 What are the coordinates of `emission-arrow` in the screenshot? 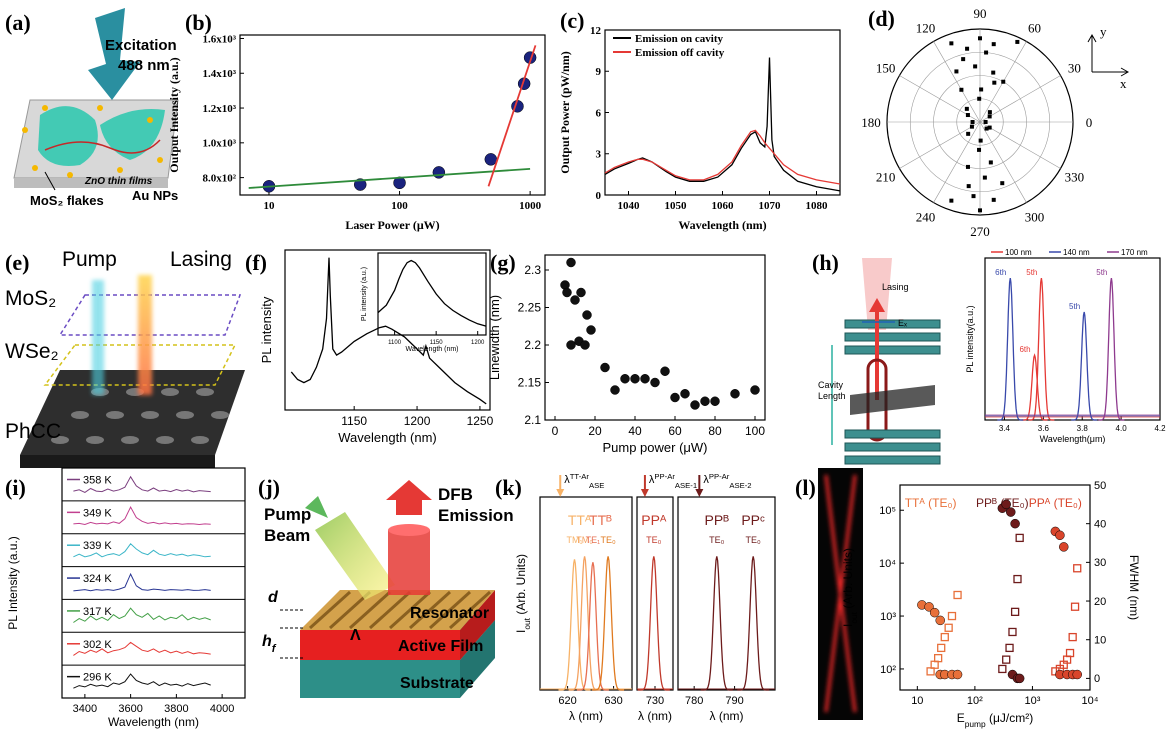 It's located at (409, 497).